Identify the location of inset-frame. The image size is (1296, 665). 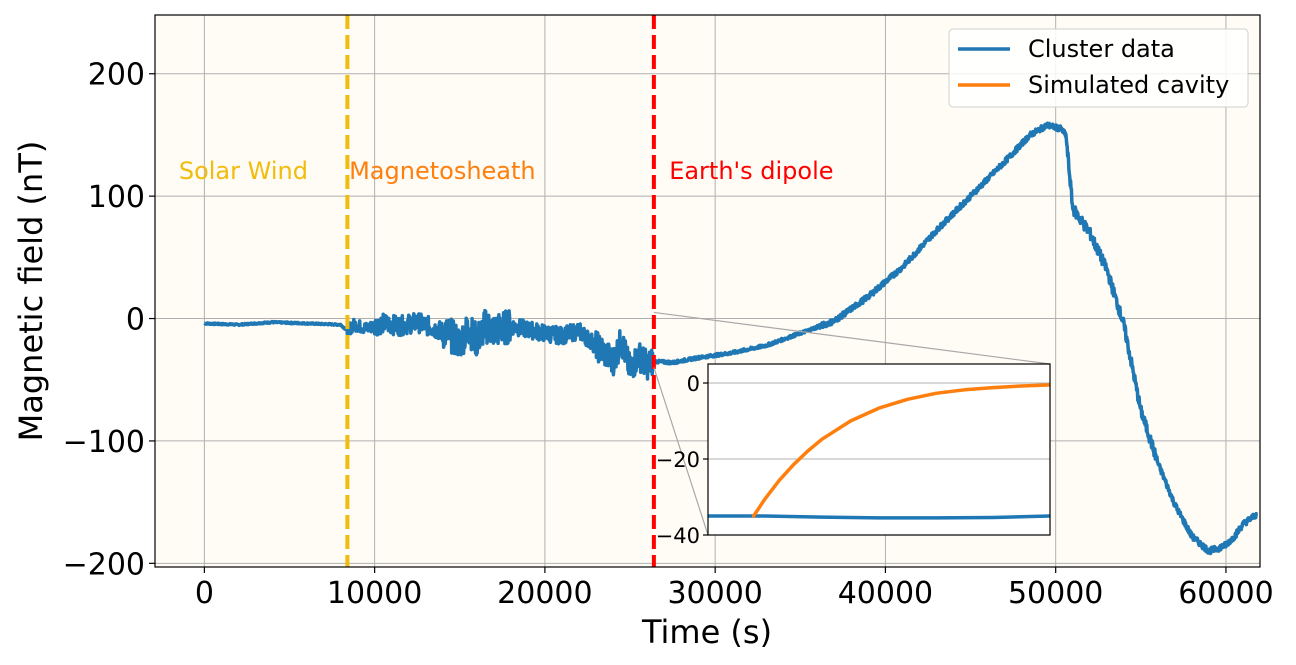
(879, 449).